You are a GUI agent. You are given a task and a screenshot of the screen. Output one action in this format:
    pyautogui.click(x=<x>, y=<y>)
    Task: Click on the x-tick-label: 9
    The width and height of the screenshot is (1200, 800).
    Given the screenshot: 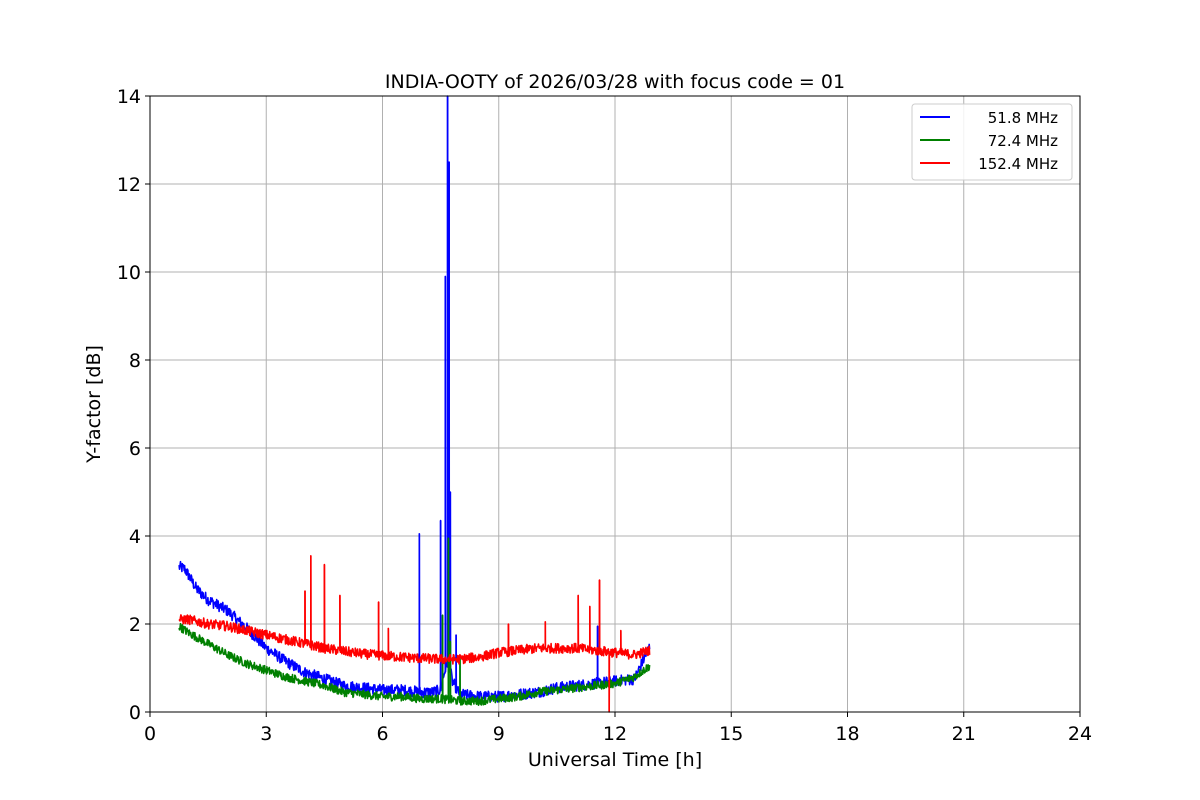 What is the action you would take?
    pyautogui.click(x=499, y=734)
    